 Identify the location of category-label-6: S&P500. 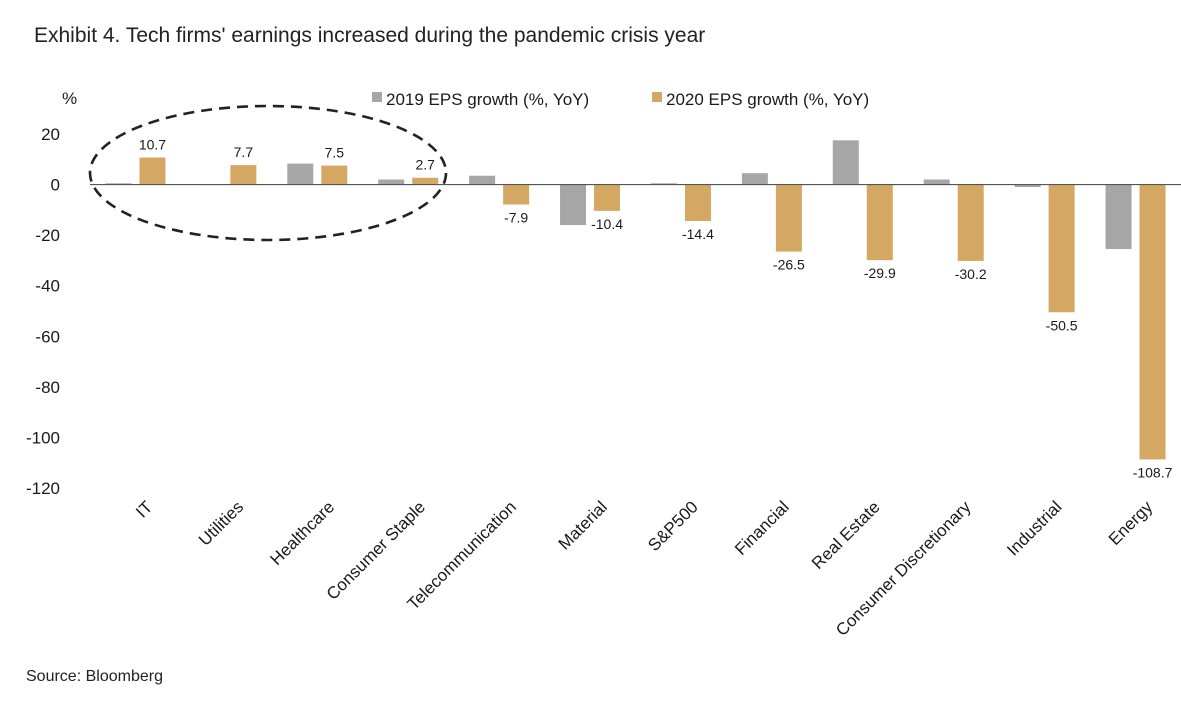
(673, 526).